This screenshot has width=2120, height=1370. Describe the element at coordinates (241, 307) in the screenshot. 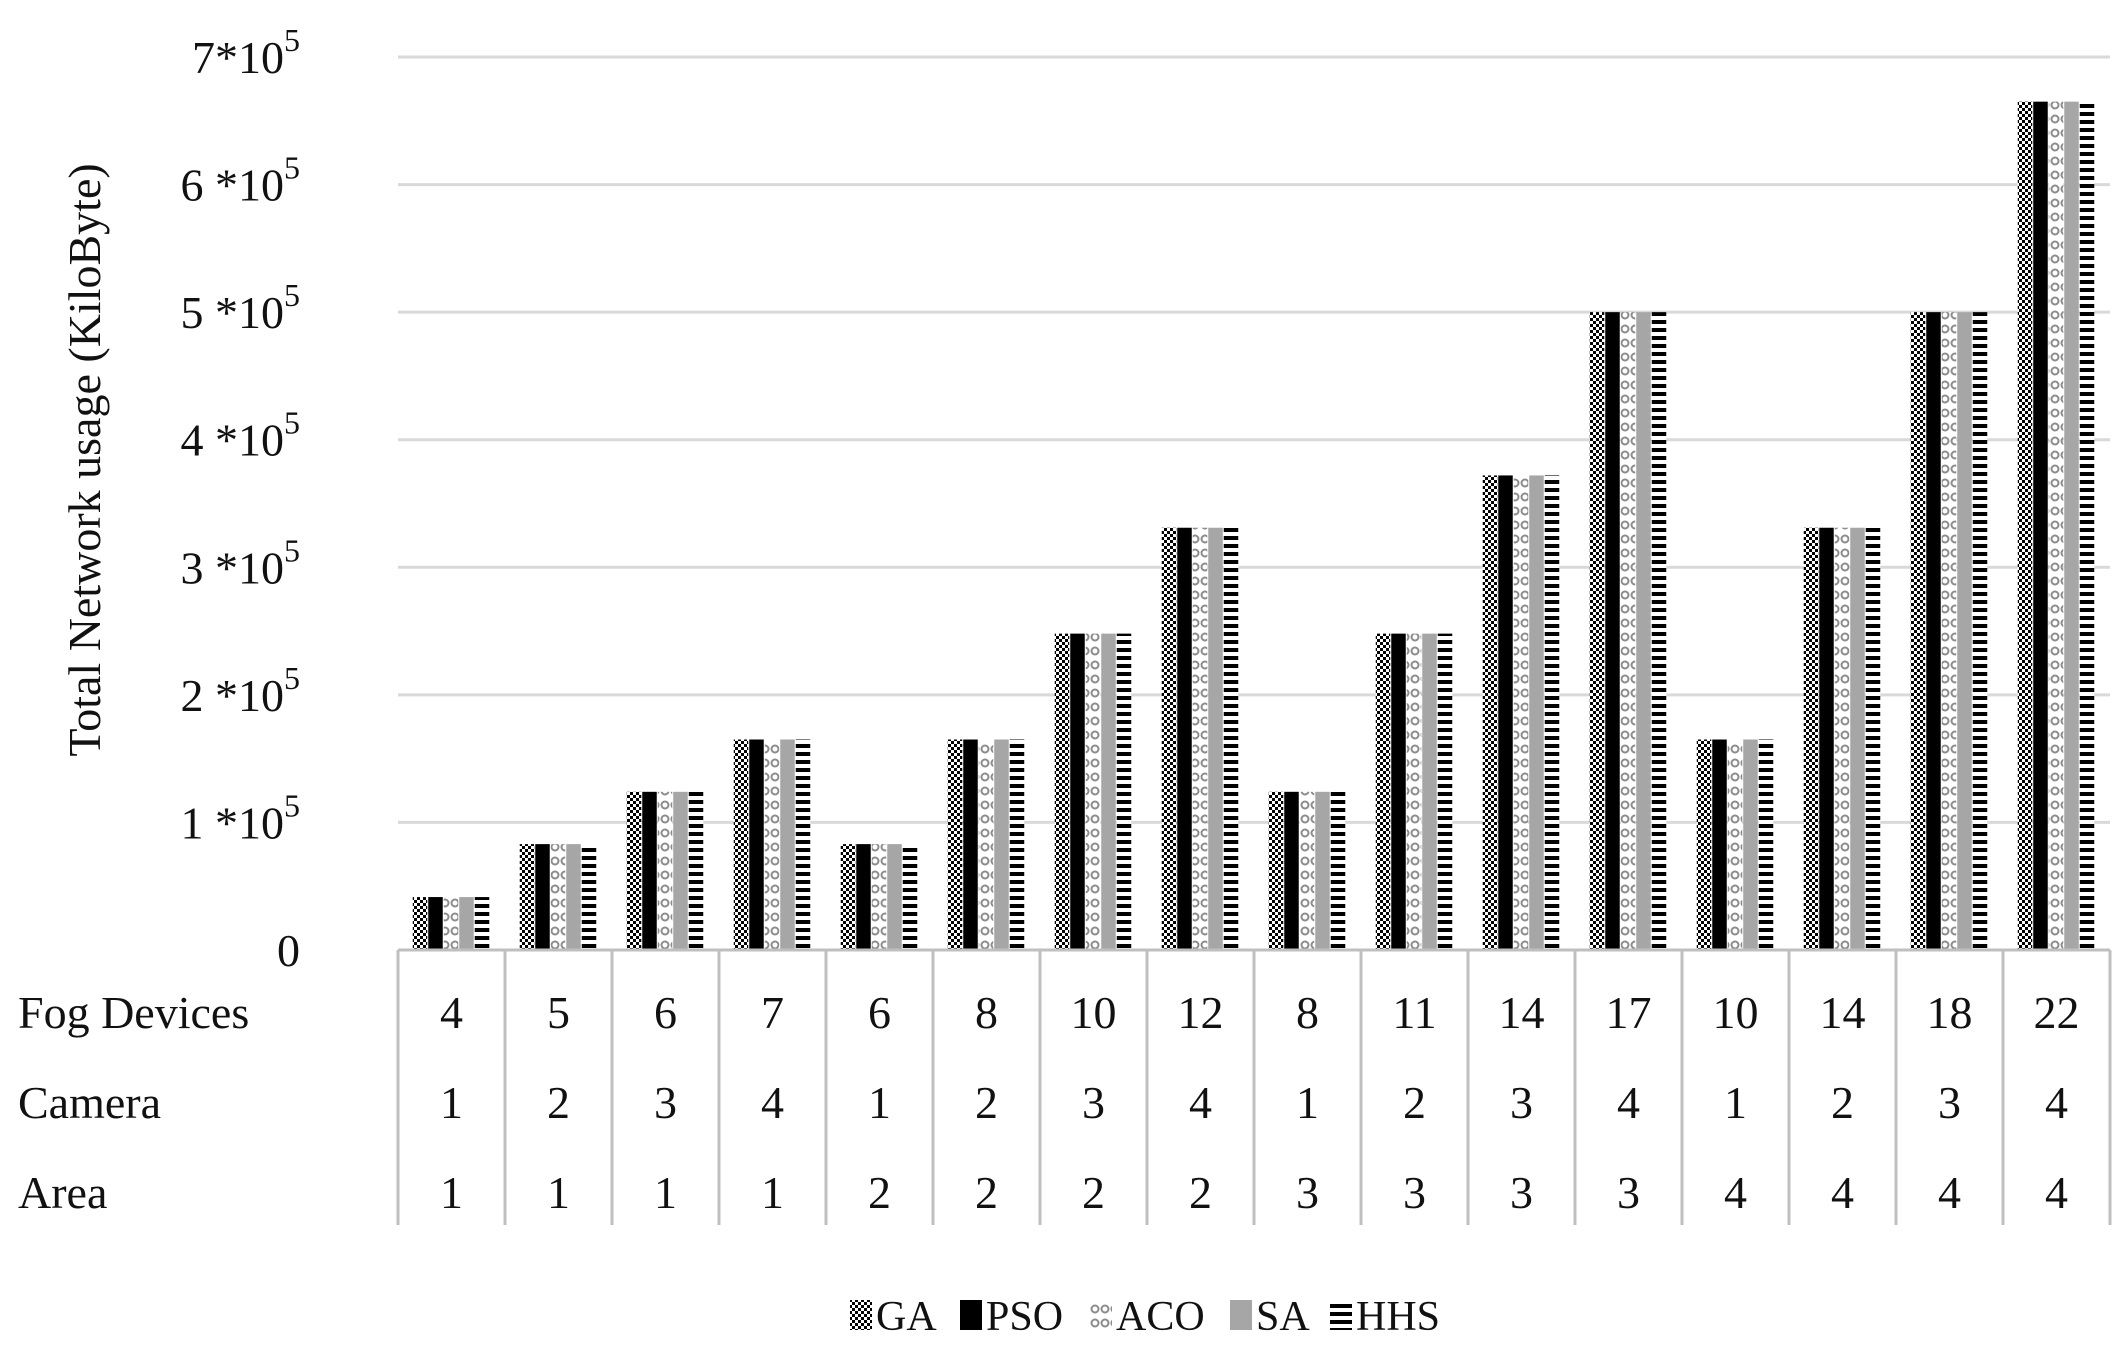

I see `y-tick-label: 5 *105` at that location.